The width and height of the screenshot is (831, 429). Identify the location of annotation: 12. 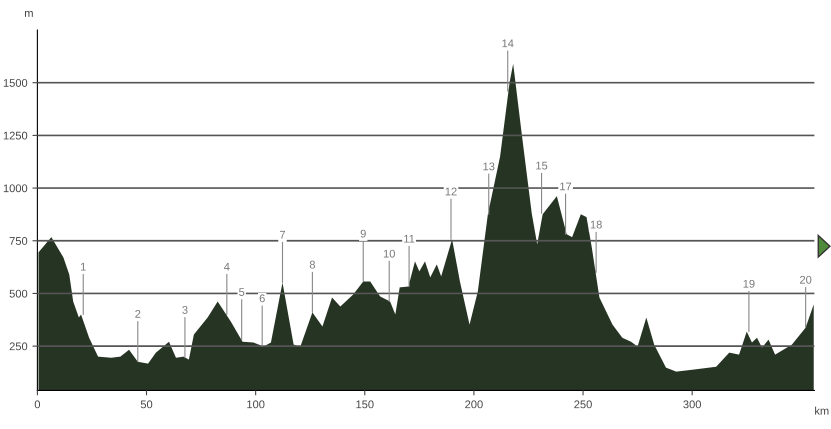
(451, 192).